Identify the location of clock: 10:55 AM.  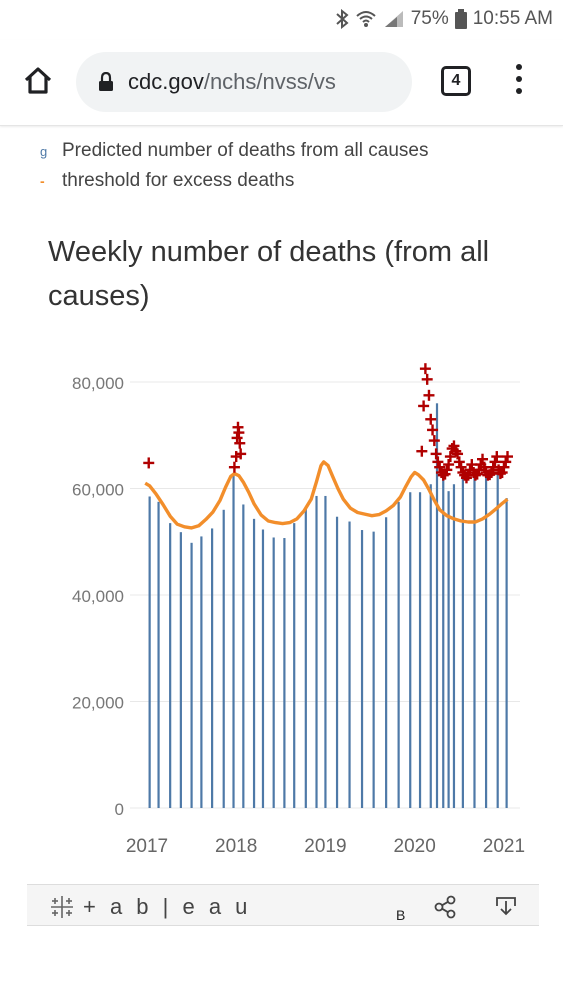
(512, 18).